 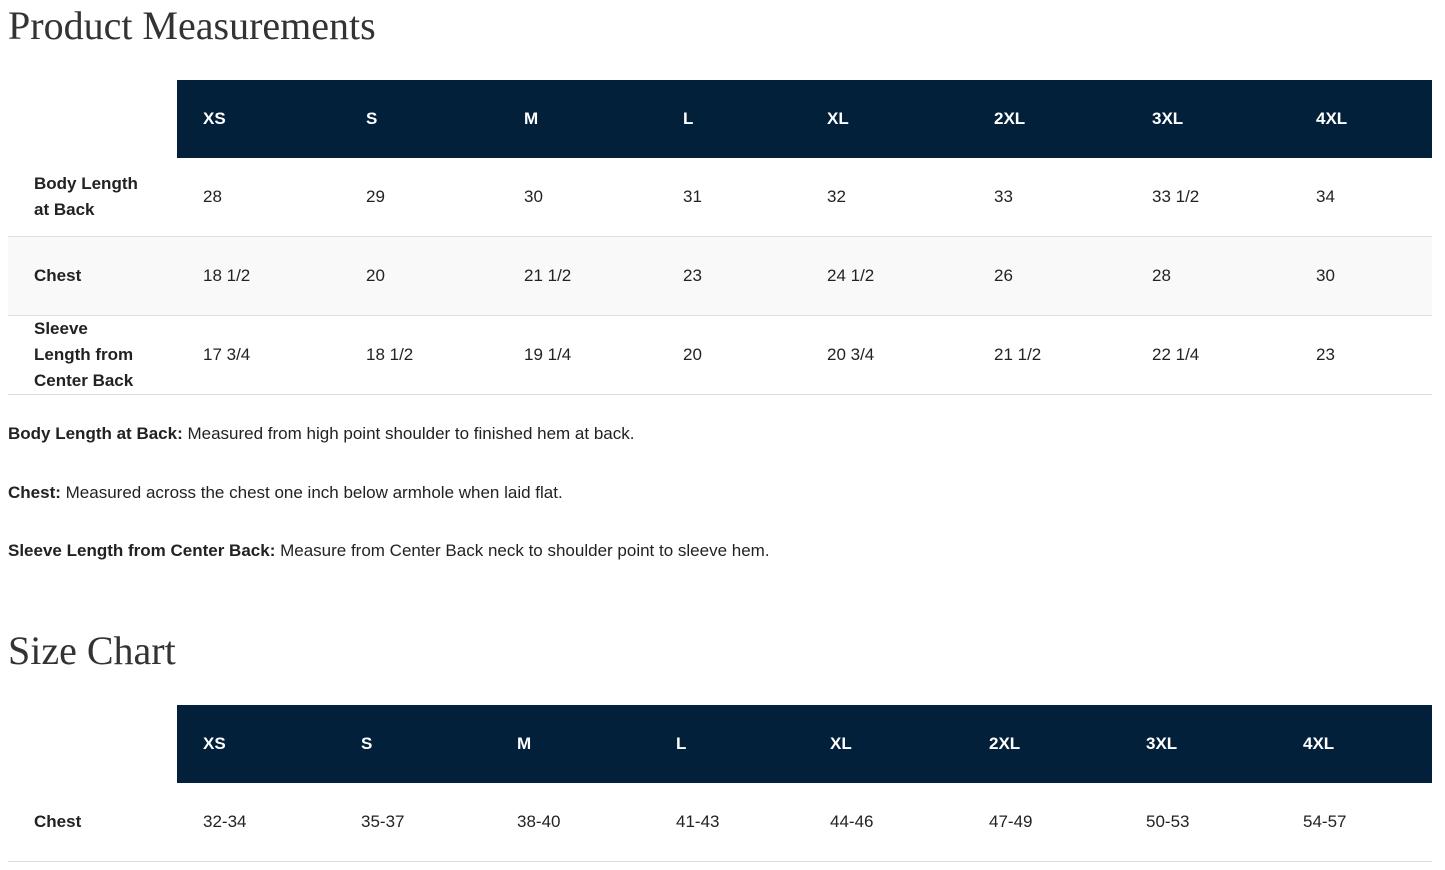 I want to click on cell: 33 1/2, so click(x=1176, y=196).